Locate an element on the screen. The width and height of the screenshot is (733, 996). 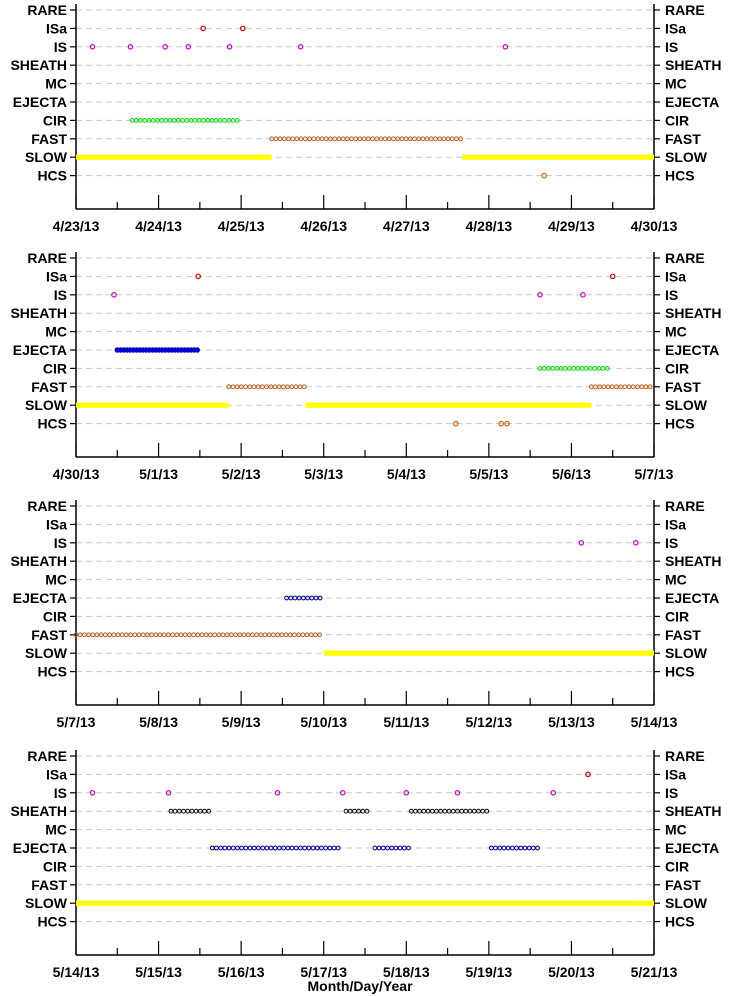
y-label-right: EJECTA is located at coordinates (692, 350).